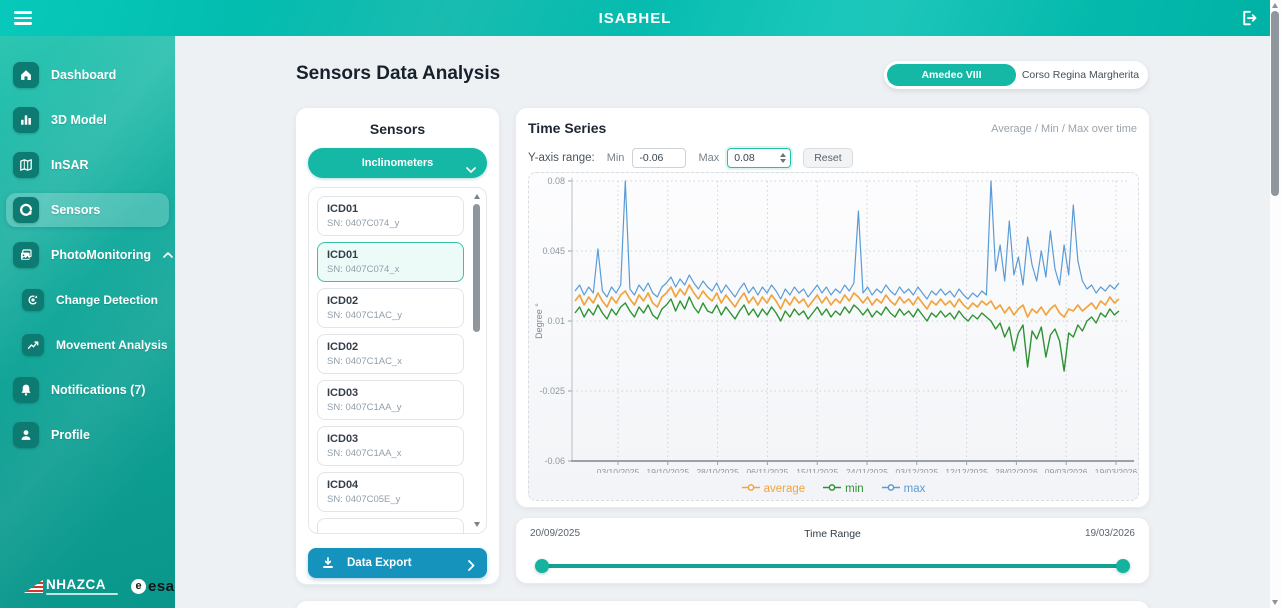 This screenshot has height=608, width=1281. Describe the element at coordinates (471, 166) in the screenshot. I see `chevron-down-icon` at that location.